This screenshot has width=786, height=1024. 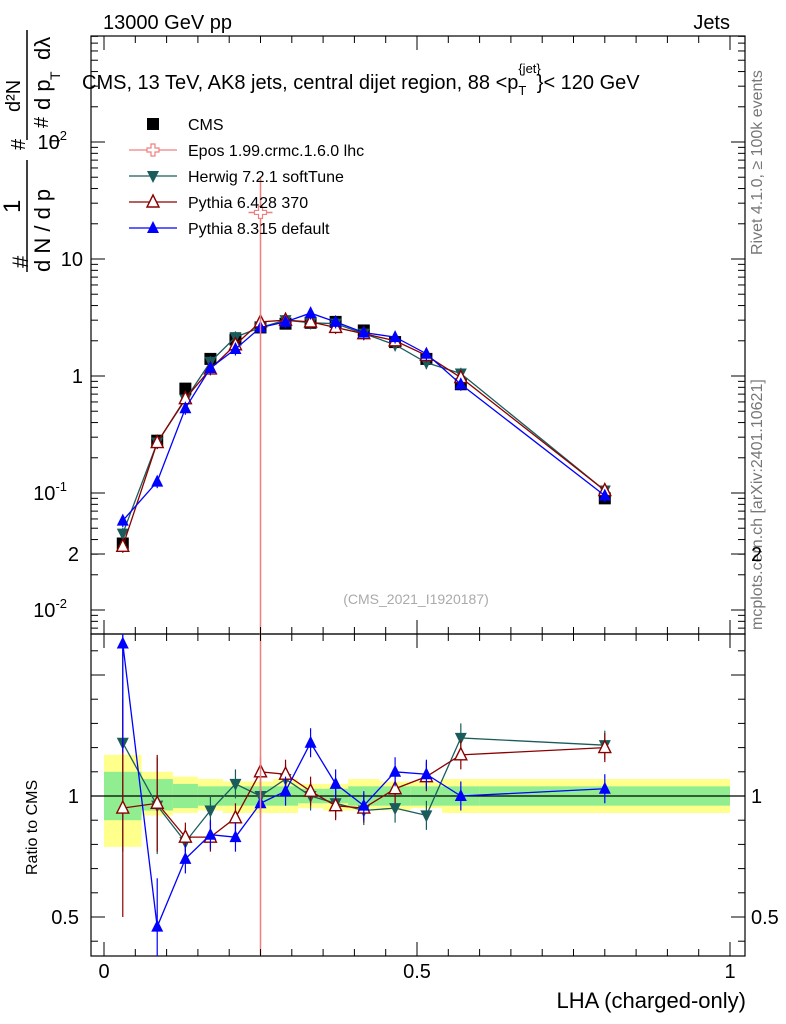 What do you see at coordinates (50, 609) in the screenshot?
I see `main-ytick-label-0: 10⁻²` at bounding box center [50, 609].